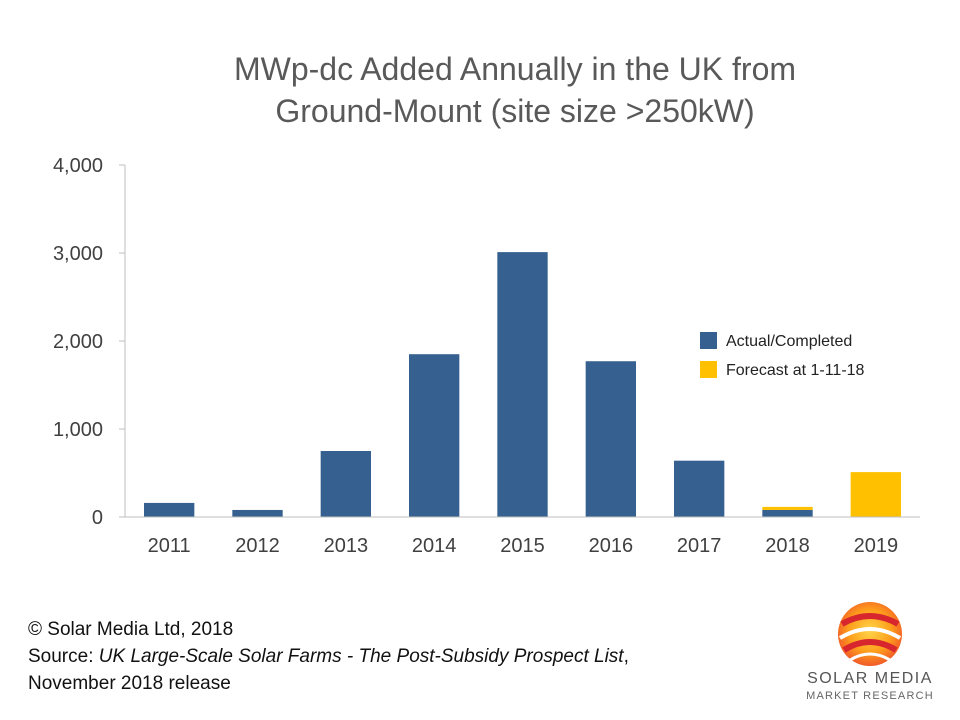 The width and height of the screenshot is (960, 720). Describe the element at coordinates (515, 69) in the screenshot. I see `chart-title-line-1: MWp-dc Added Annually in the UK from` at that location.